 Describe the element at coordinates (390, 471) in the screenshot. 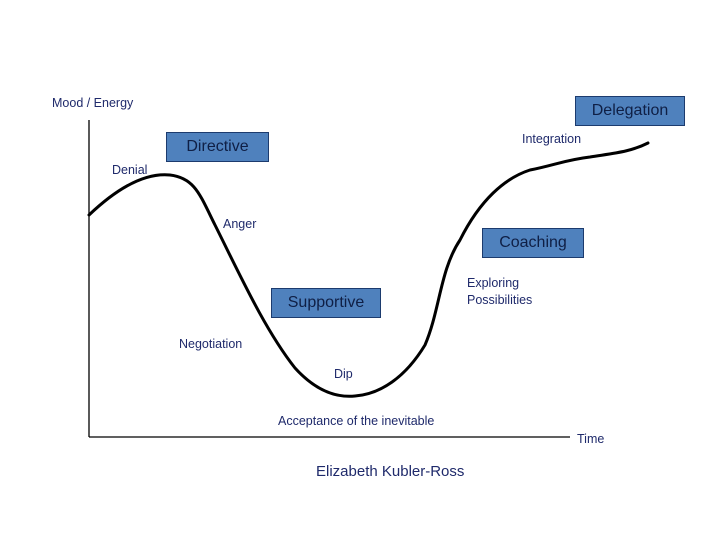

I see `credit-text: Elizabeth Kubler-Ross` at that location.